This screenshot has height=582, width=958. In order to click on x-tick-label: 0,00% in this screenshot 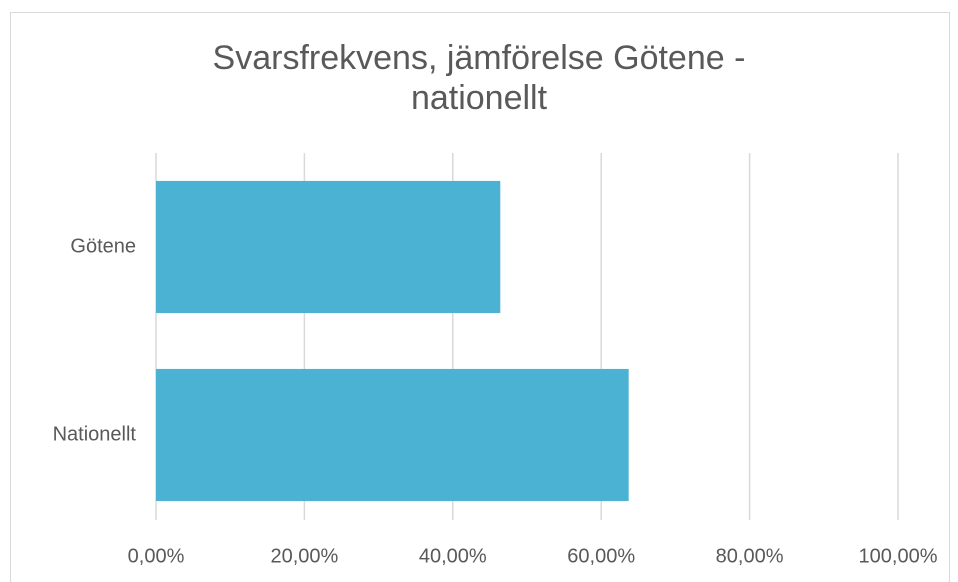, I will do `click(156, 556)`.